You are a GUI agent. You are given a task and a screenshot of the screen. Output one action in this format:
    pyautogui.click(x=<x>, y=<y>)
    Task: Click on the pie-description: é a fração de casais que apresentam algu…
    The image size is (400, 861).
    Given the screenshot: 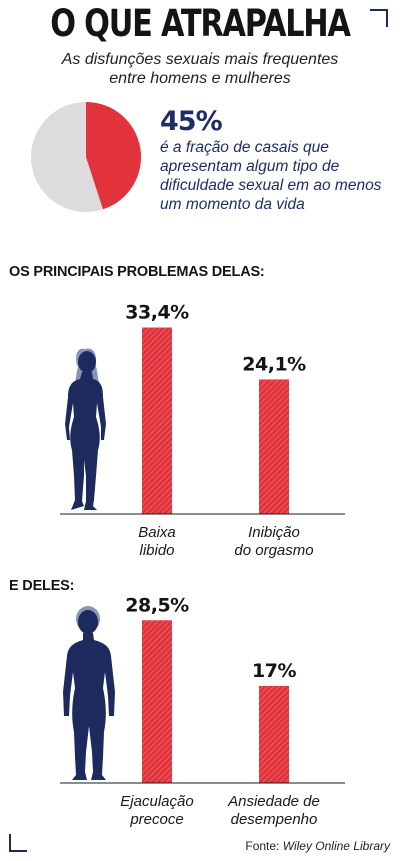 What is the action you would take?
    pyautogui.click(x=271, y=176)
    